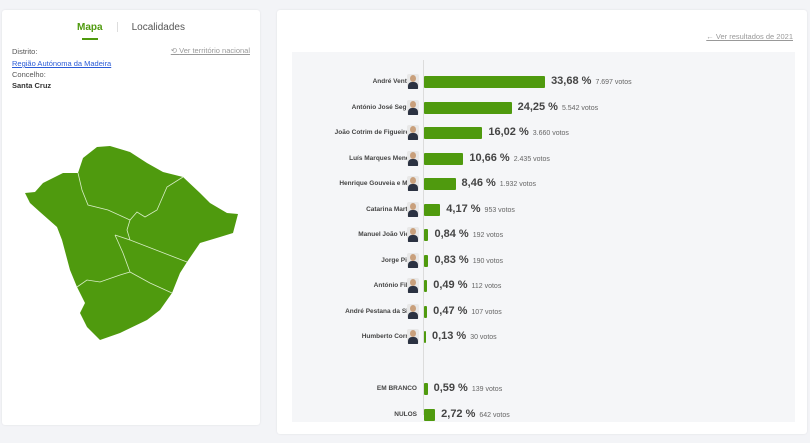 The width and height of the screenshot is (810, 443). Describe the element at coordinates (543, 389) in the screenshot. I see `candidate-row: EM BRANCO 0,59 % 139 votos` at that location.